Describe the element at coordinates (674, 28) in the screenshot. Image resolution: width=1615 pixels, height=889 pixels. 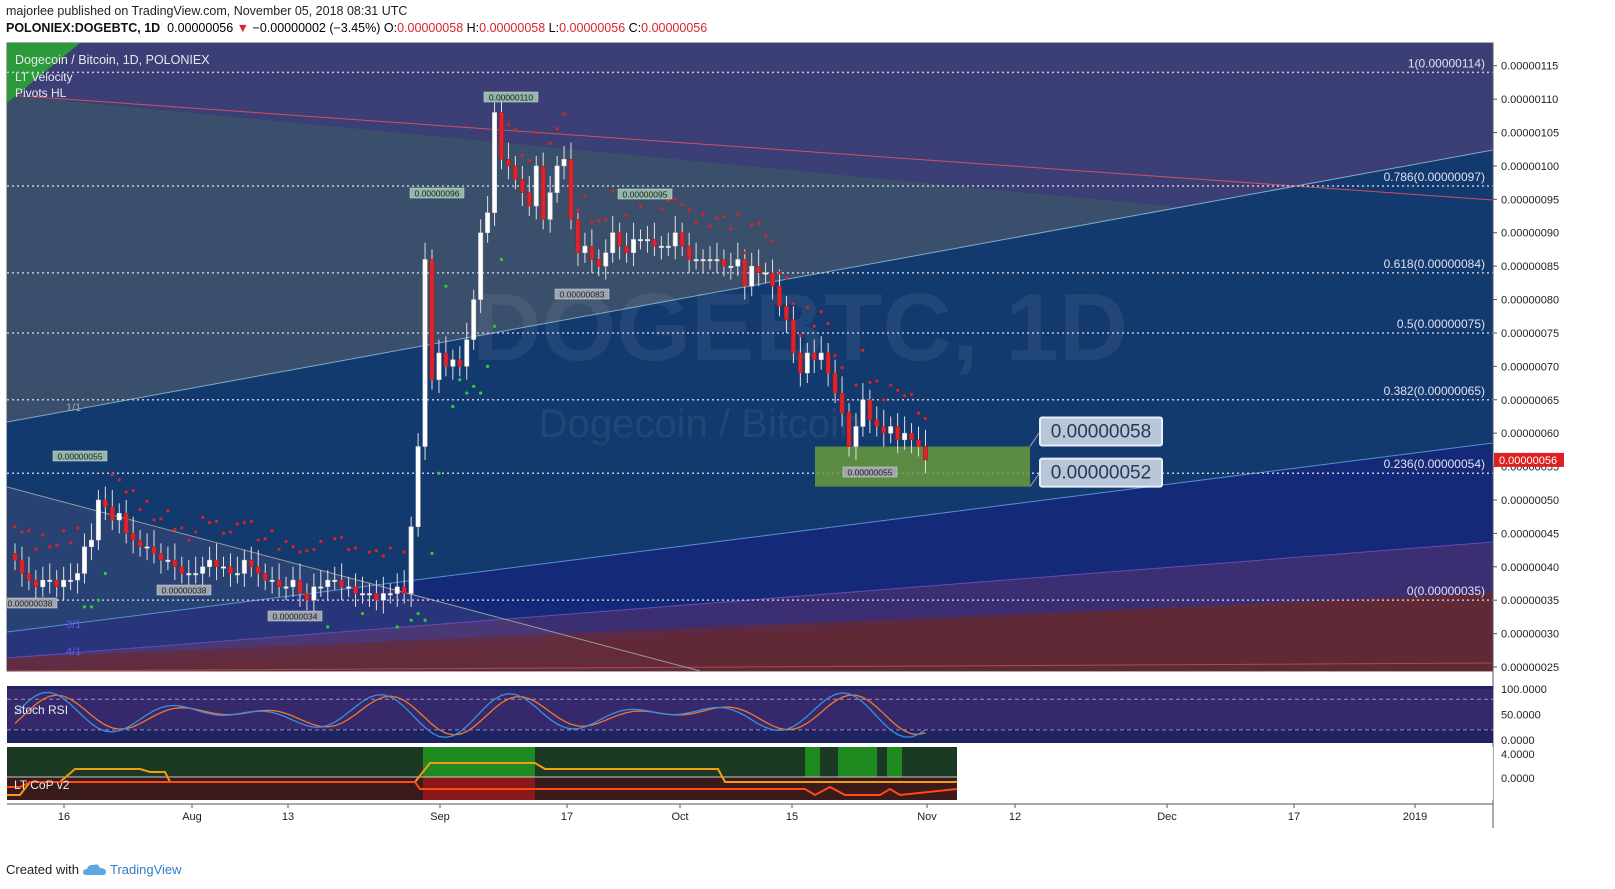
I see `close-value: 0.00000056` at that location.